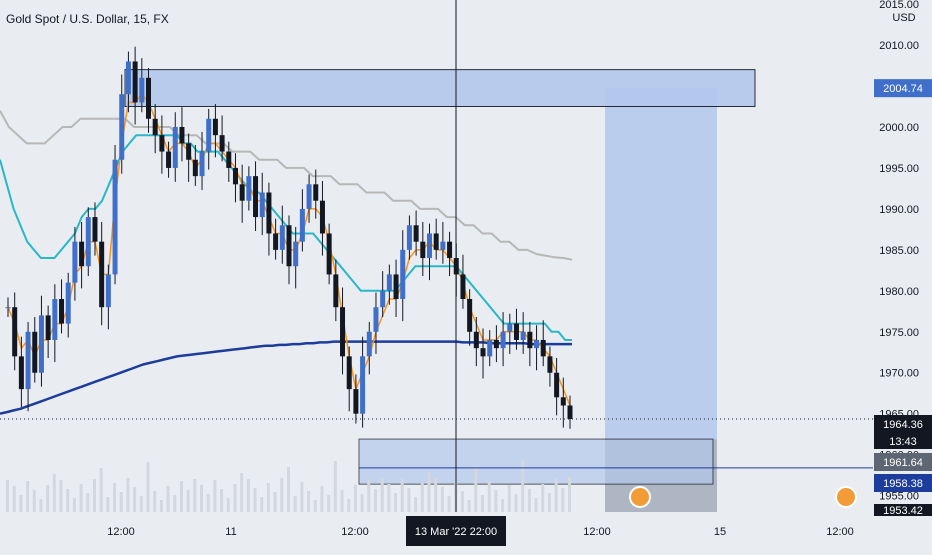 This screenshot has width=932, height=555. Describe the element at coordinates (903, 510) in the screenshot. I see `price-badge-low-bg` at that location.